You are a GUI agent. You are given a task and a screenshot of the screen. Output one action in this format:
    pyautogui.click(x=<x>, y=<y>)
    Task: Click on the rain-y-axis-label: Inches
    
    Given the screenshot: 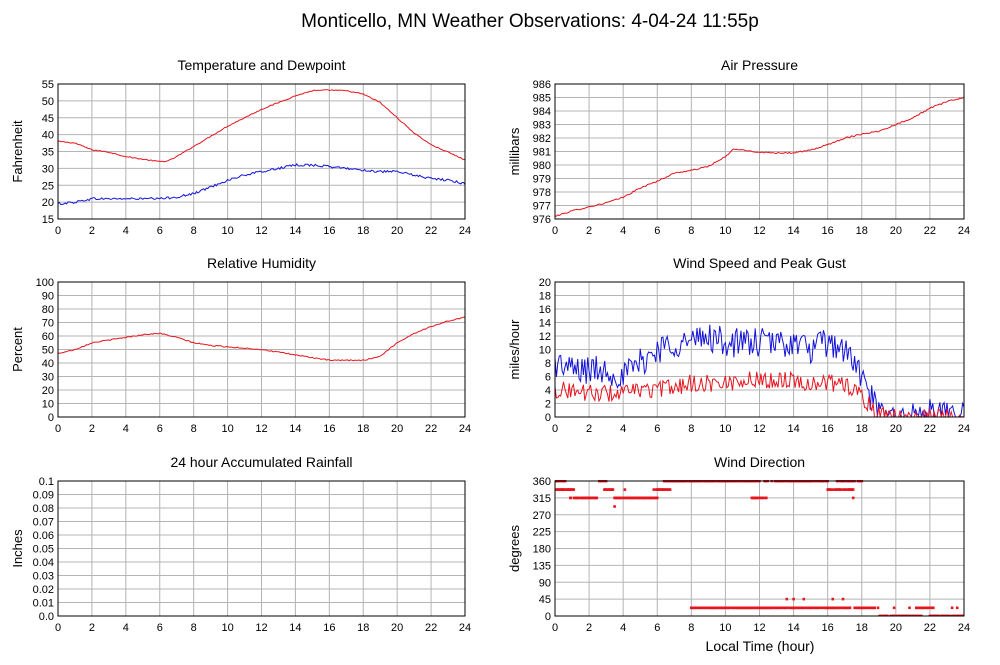 What is the action you would take?
    pyautogui.click(x=17, y=548)
    